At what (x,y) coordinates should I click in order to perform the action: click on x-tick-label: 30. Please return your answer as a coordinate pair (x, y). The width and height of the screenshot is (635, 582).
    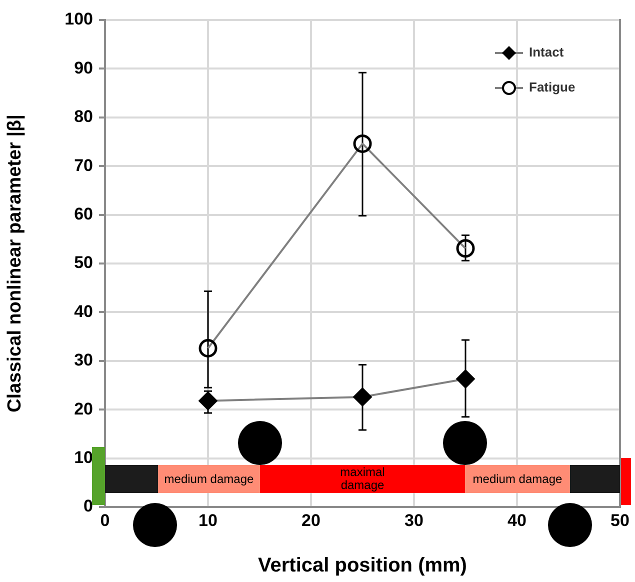
    Looking at the image, I should click on (414, 520).